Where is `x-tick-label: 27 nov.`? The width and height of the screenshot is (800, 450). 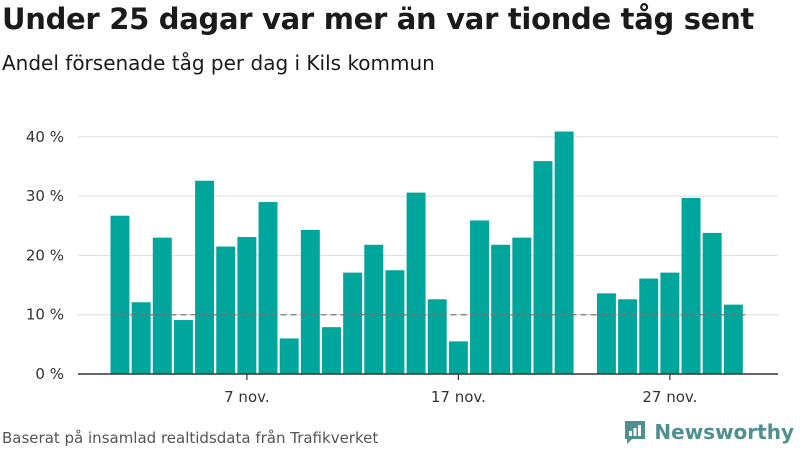 x-tick-label: 27 nov. is located at coordinates (669, 397).